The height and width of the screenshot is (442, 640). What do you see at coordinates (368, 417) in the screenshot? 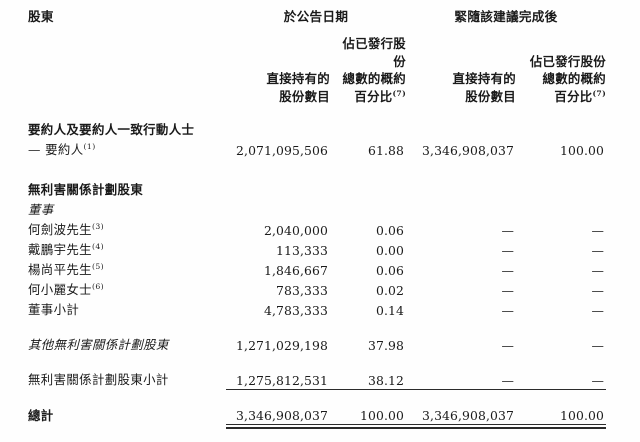
I see `cell-pct-announcement: 100.00` at bounding box center [368, 417].